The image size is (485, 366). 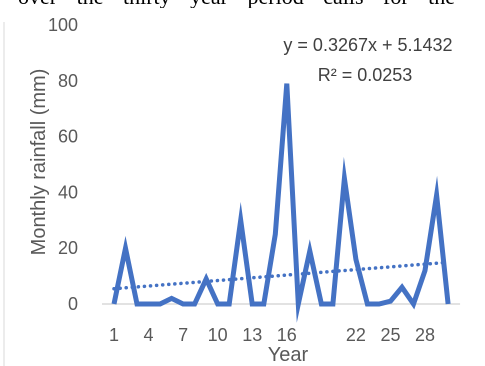 I want to click on x-tick-label: 4, so click(x=149, y=335).